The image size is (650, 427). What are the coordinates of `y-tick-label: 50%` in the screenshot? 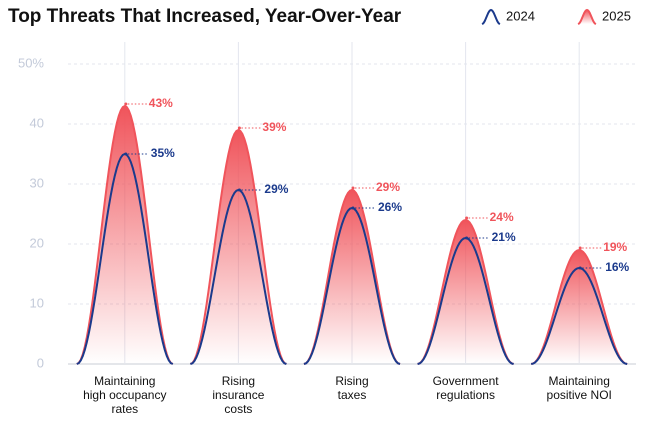 It's located at (31, 62).